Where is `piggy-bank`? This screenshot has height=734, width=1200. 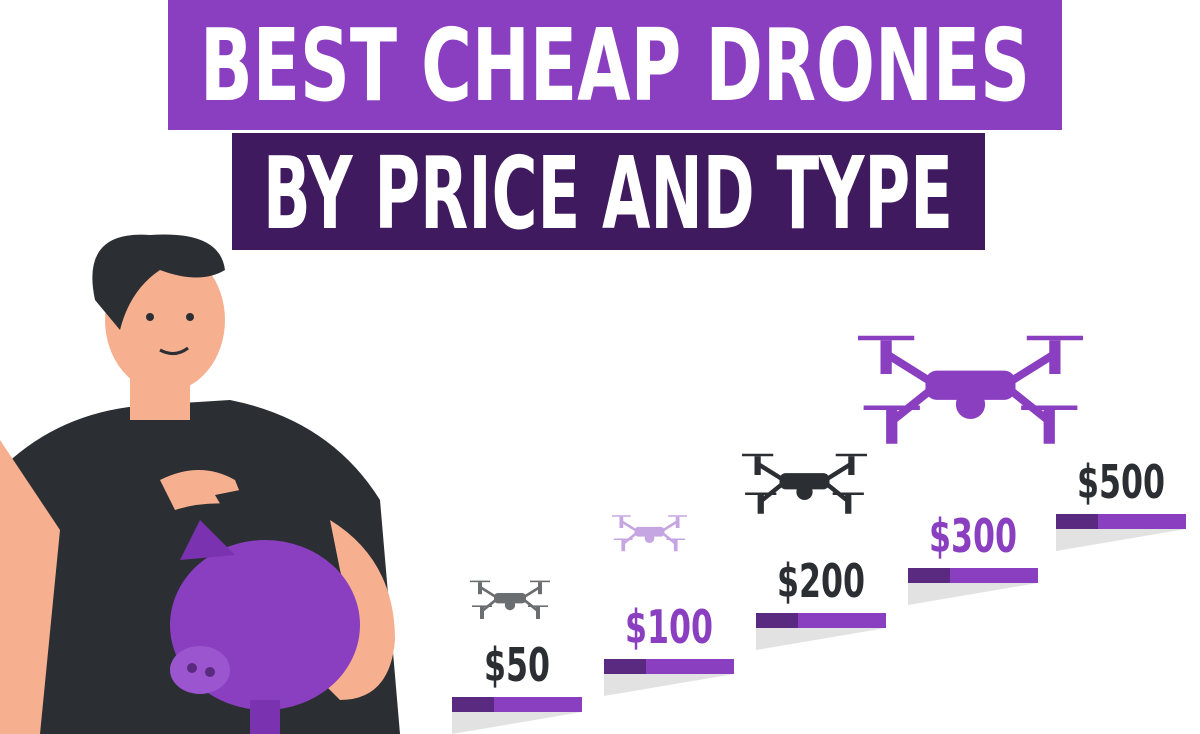
piggy-bank is located at coordinates (265, 627).